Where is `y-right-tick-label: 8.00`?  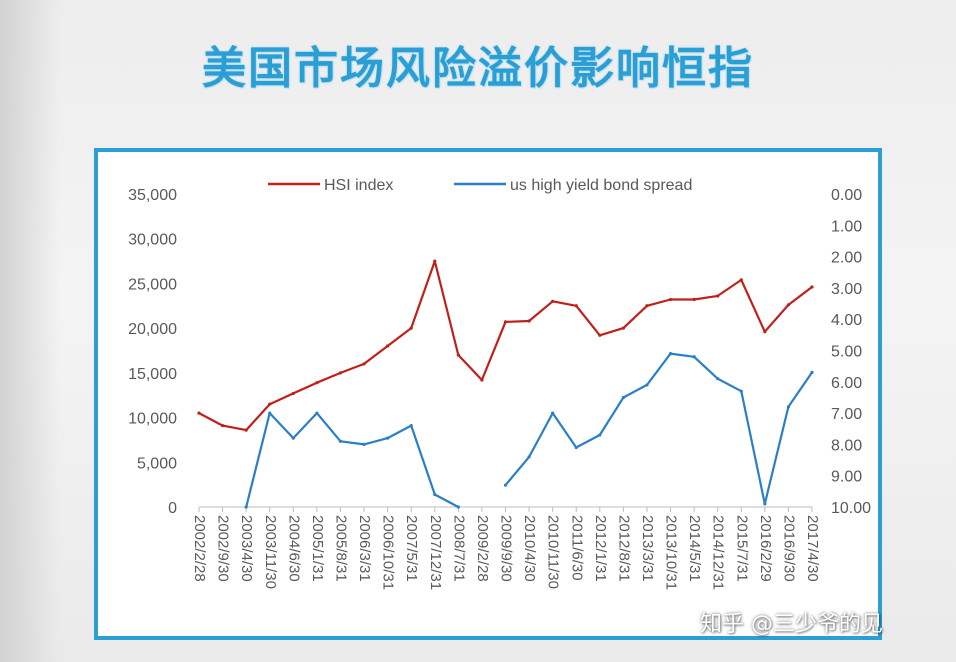 y-right-tick-label: 8.00 is located at coordinates (846, 445).